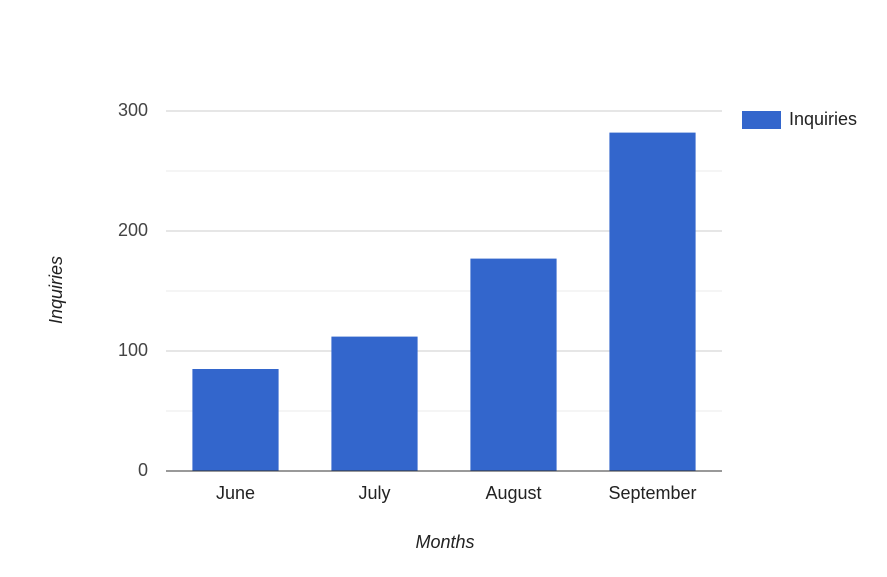 The image size is (887, 577). What do you see at coordinates (652, 493) in the screenshot?
I see `x-tick-label: September` at bounding box center [652, 493].